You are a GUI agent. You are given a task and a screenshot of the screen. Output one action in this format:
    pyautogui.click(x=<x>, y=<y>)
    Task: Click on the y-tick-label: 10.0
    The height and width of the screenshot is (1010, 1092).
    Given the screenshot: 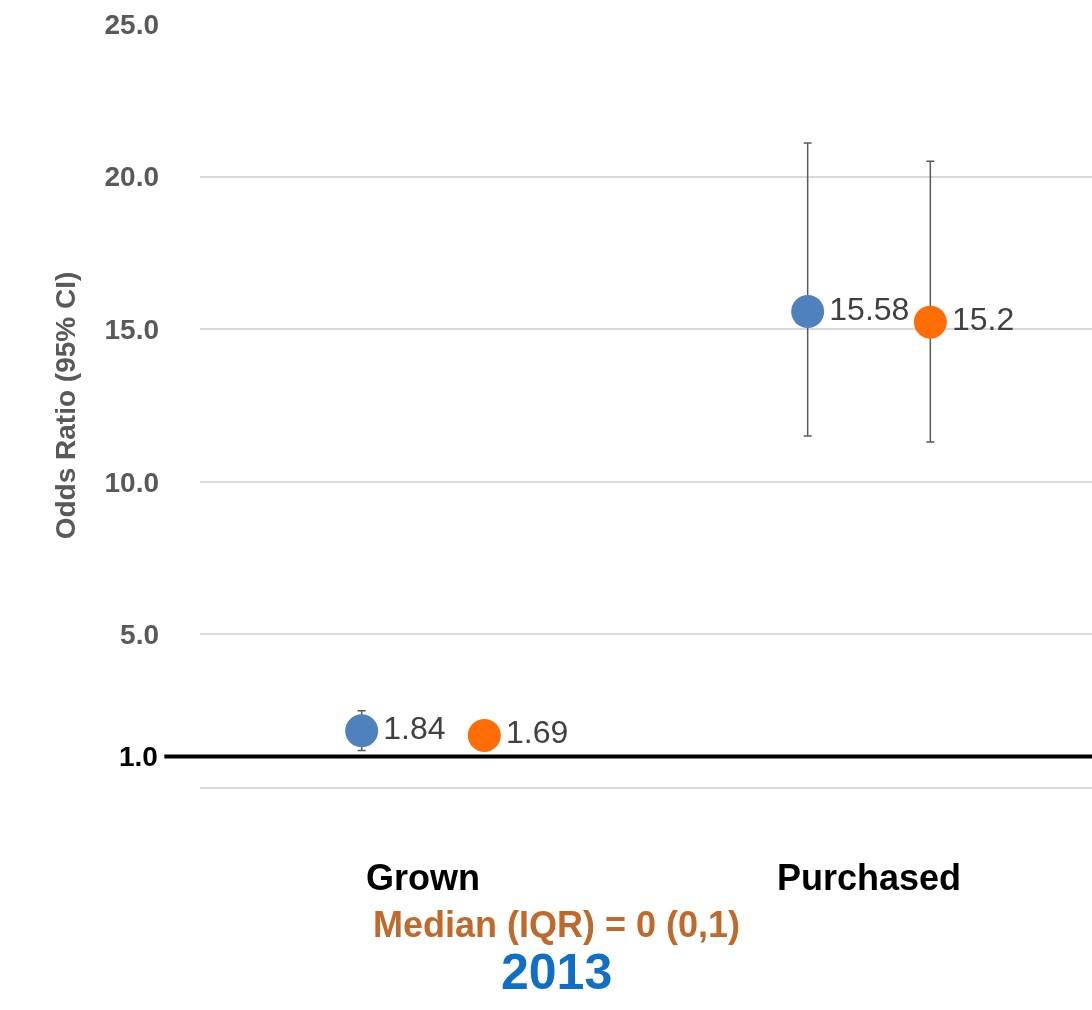 What is the action you would take?
    pyautogui.click(x=131, y=482)
    